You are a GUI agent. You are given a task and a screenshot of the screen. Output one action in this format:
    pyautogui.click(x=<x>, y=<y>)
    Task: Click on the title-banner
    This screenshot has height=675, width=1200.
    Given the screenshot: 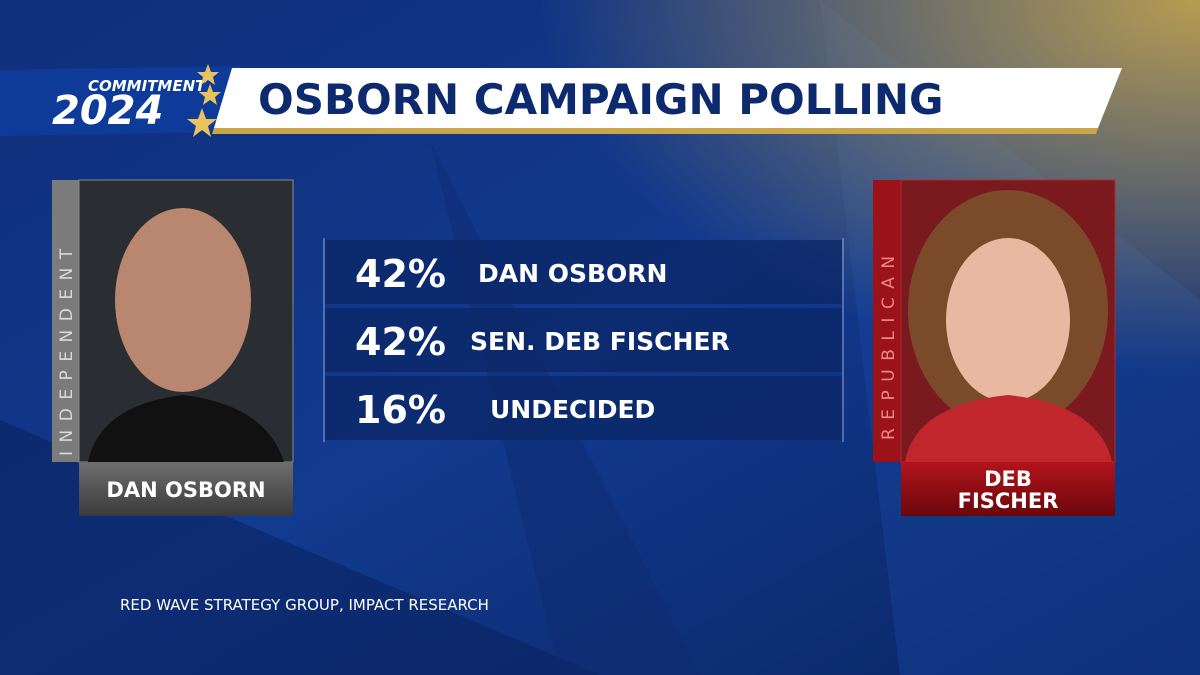 What is the action you would take?
    pyautogui.click(x=668, y=98)
    